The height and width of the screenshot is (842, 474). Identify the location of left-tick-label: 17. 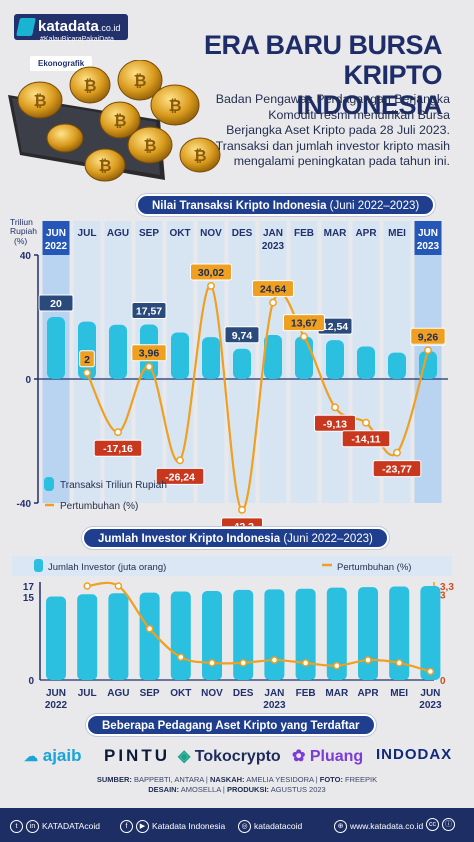
(29, 587).